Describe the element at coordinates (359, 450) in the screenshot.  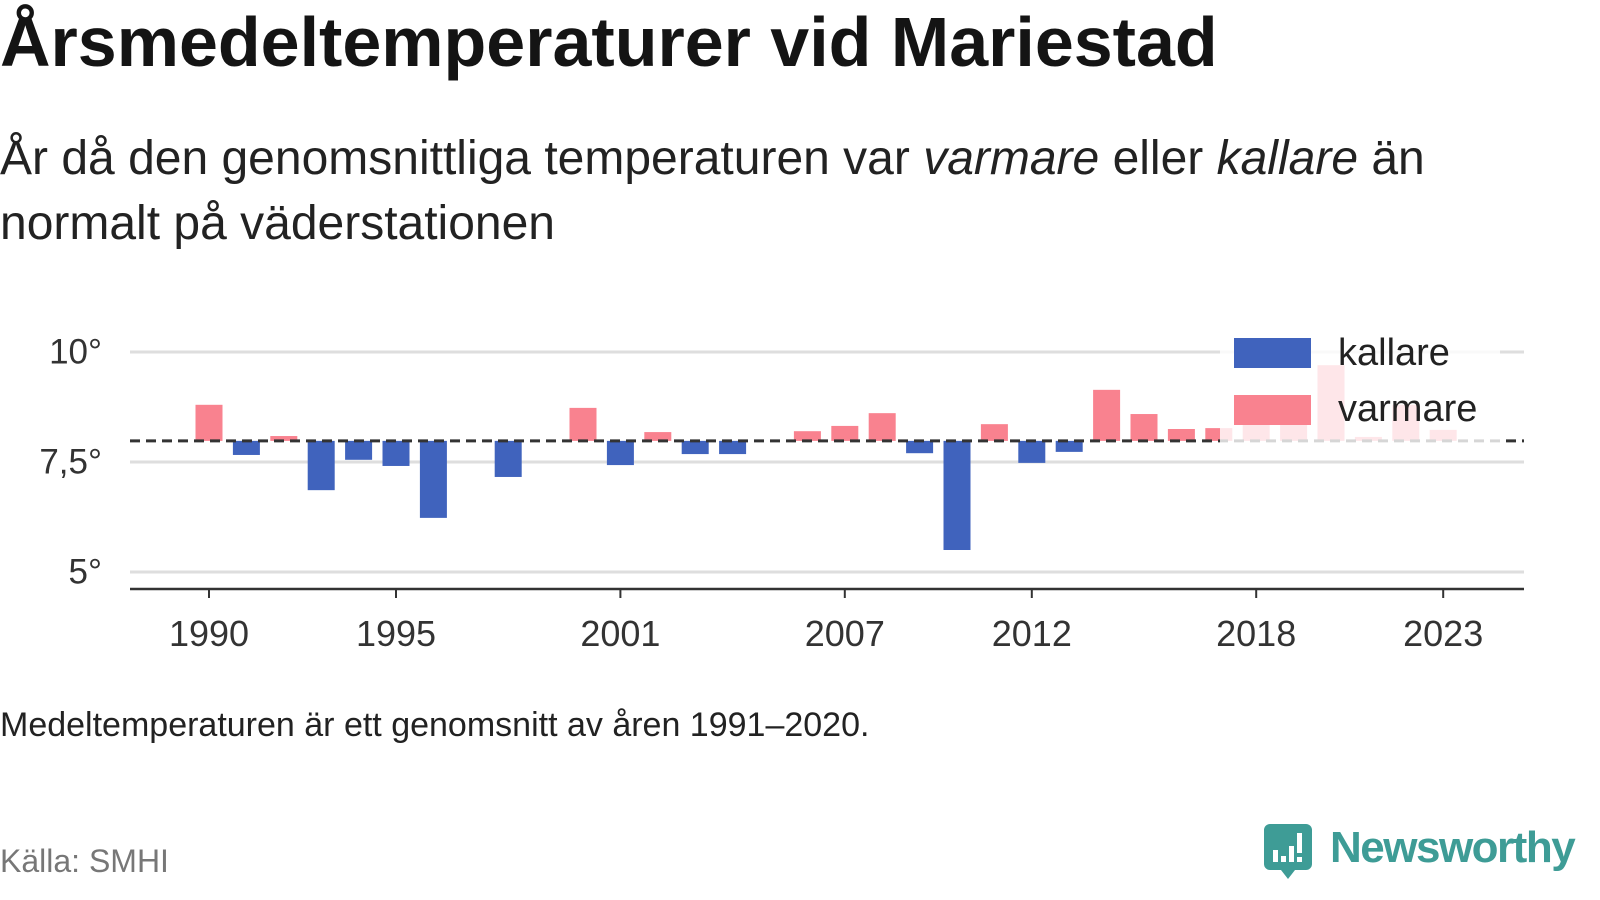
I see `bar-1994` at that location.